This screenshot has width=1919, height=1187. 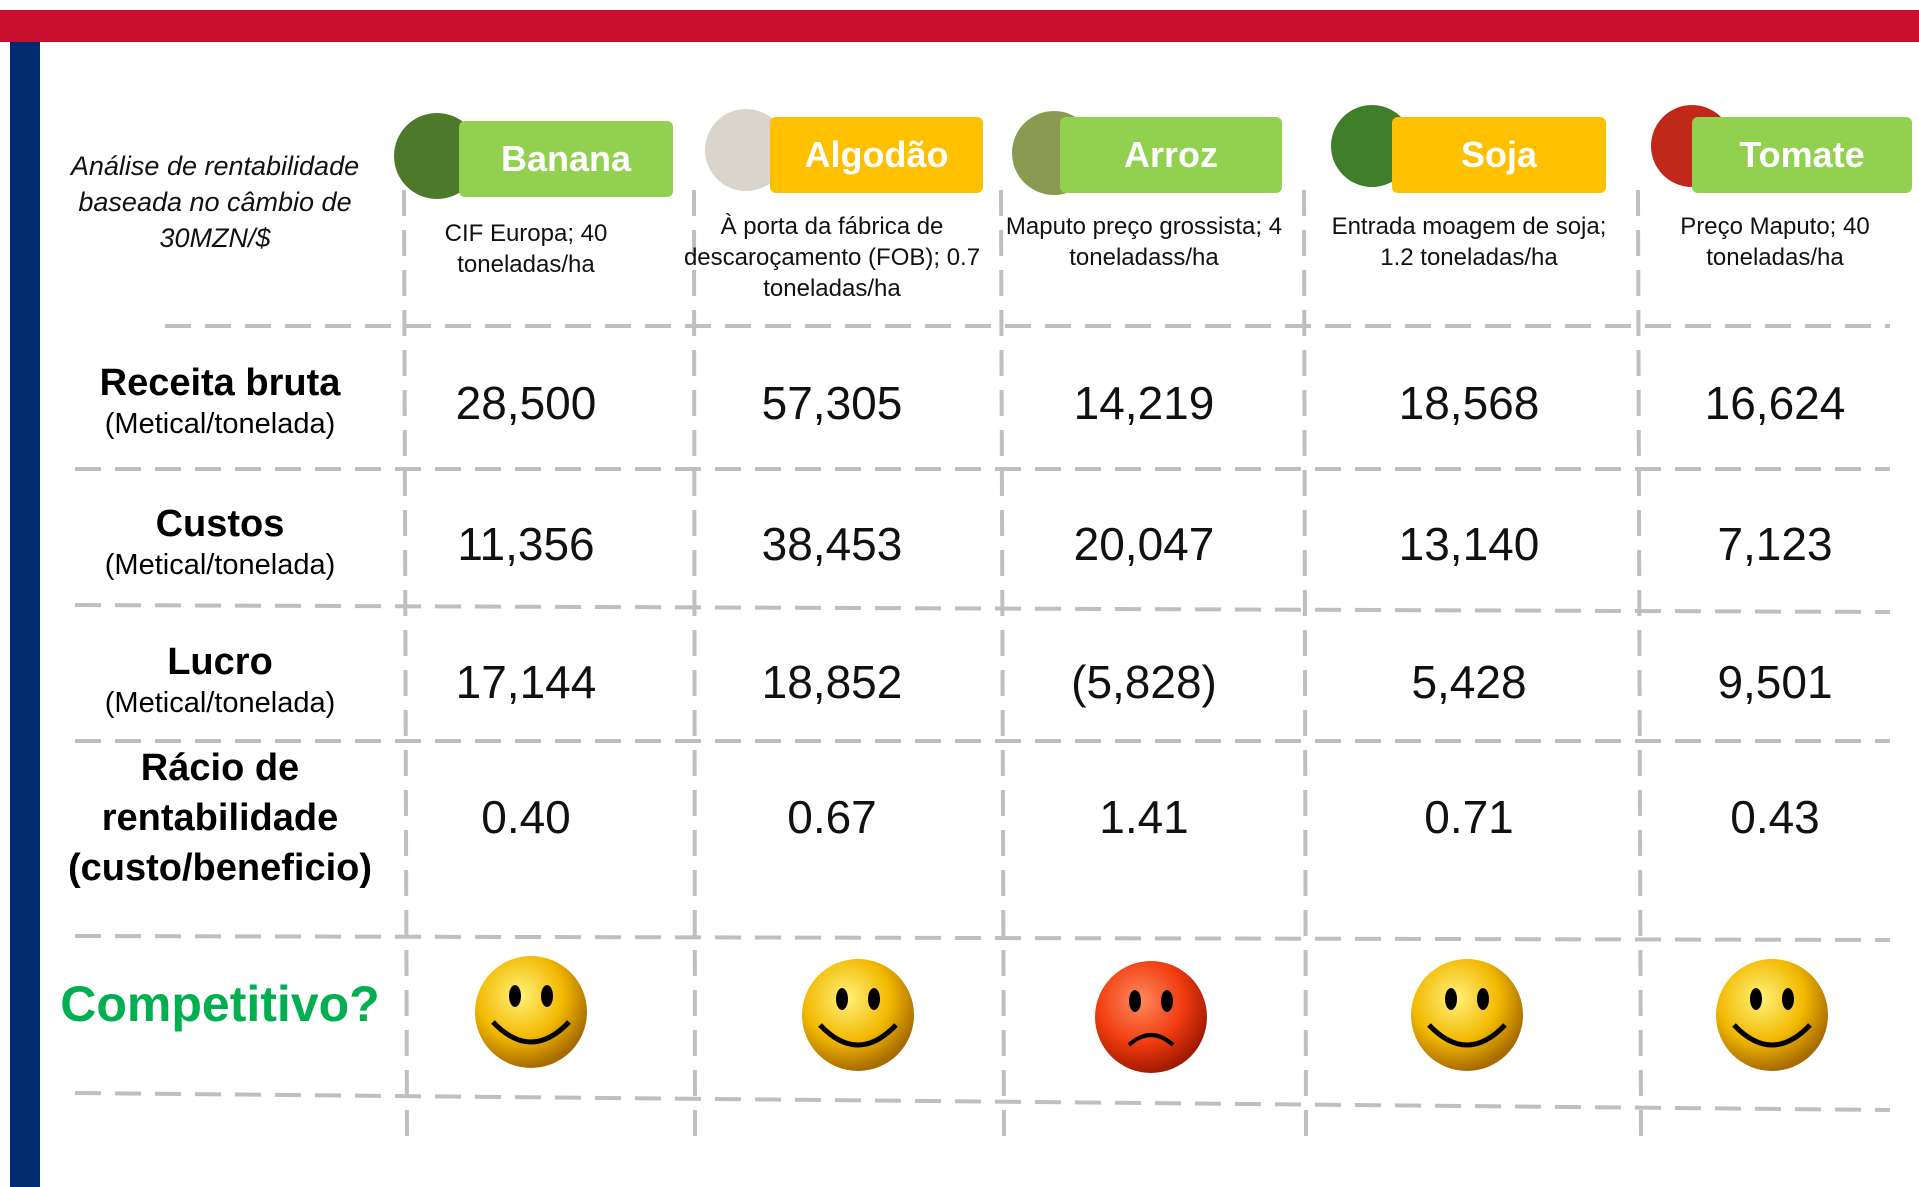 What do you see at coordinates (1469, 817) in the screenshot?
I see `cell-value: 0.71` at bounding box center [1469, 817].